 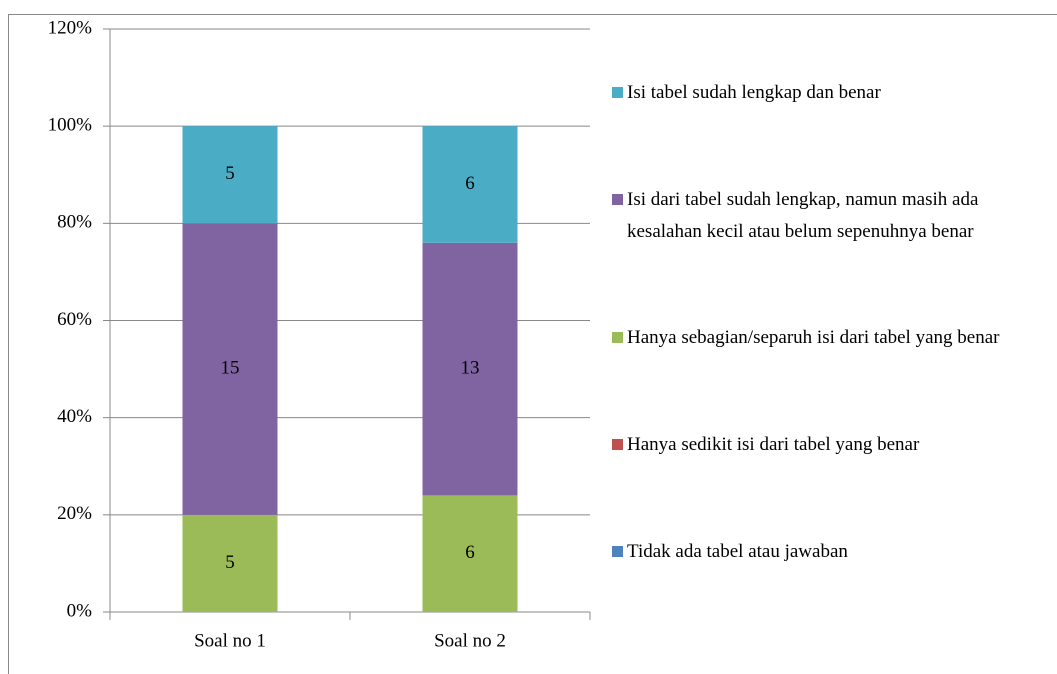 I want to click on y-tick-label: 40%, so click(x=74, y=416).